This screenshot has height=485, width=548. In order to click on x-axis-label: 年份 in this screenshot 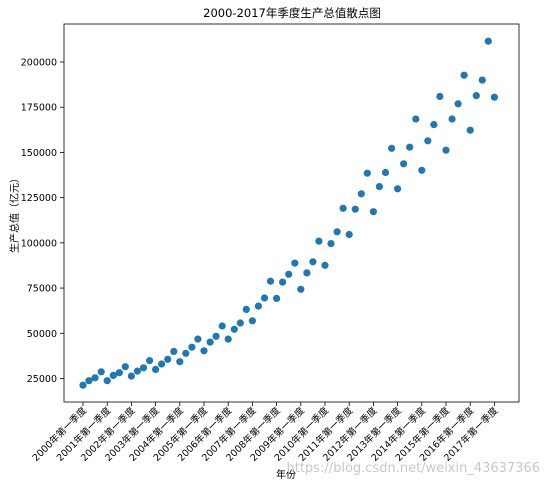, I will do `click(286, 474)`.